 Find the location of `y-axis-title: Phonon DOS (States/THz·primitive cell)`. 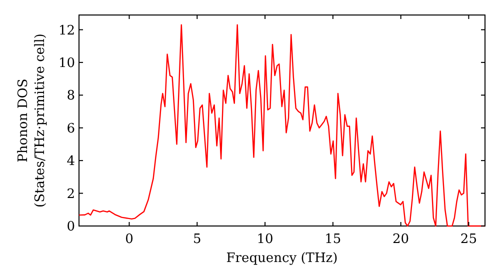

y-axis-title: Phonon DOS (States/THz·primitive cell) is located at coordinates (32, 120).